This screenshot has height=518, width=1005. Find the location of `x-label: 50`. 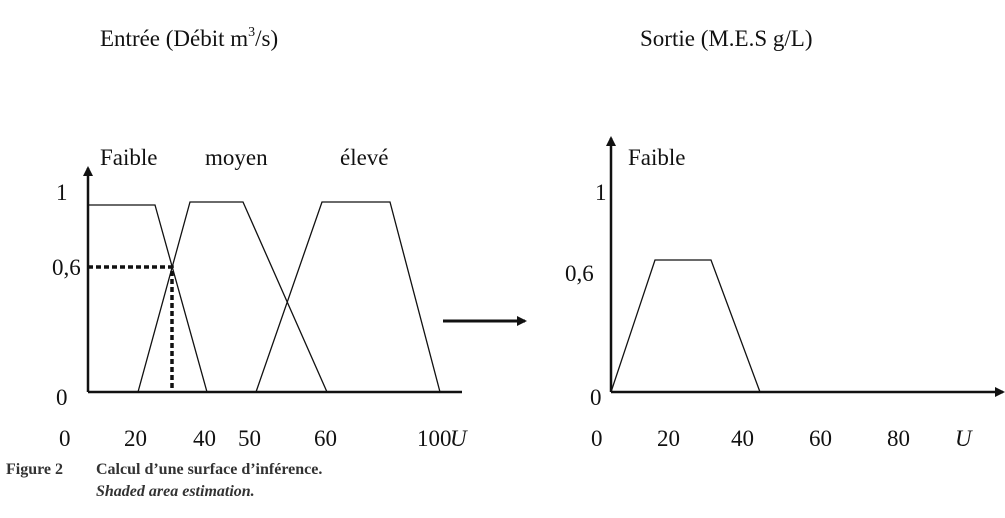

x-label: 50 is located at coordinates (249, 438).